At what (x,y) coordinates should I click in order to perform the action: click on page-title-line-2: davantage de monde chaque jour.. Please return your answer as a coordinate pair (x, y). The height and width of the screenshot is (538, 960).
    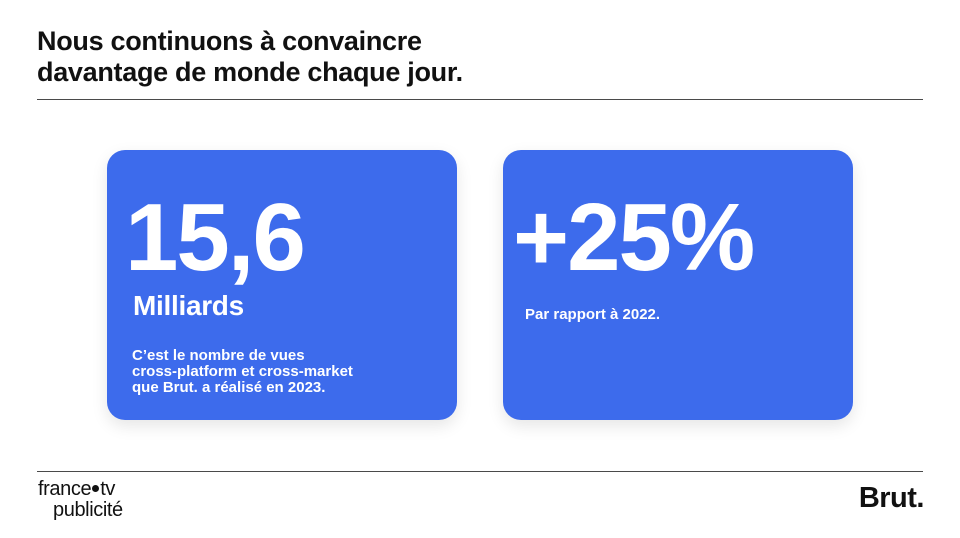
    Looking at the image, I should click on (250, 72).